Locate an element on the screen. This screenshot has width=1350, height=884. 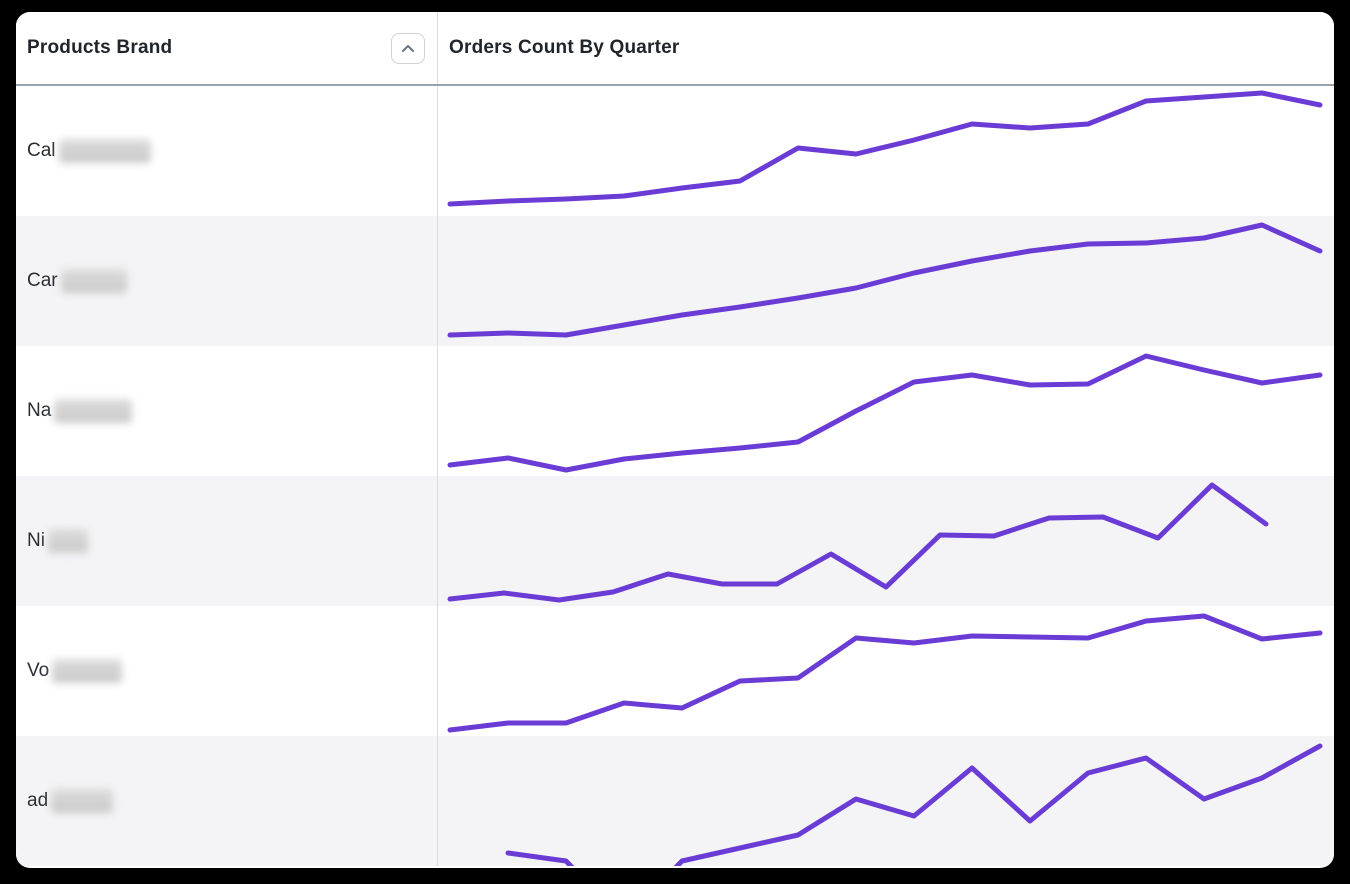
column-header-products-brand: Products Brand is located at coordinates (100, 47).